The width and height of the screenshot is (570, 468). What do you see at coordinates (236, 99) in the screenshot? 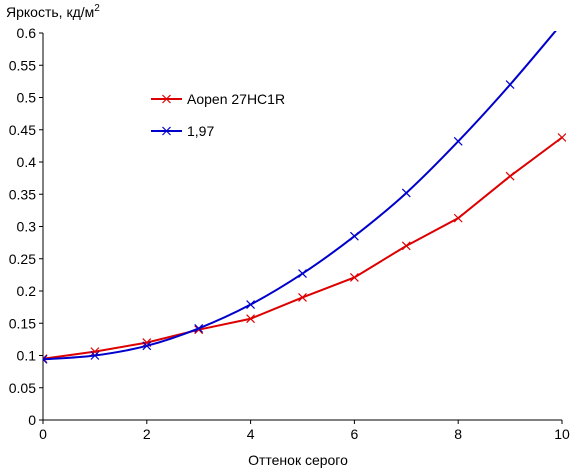
I see `legend-label: Aopen 27HC1R` at bounding box center [236, 99].